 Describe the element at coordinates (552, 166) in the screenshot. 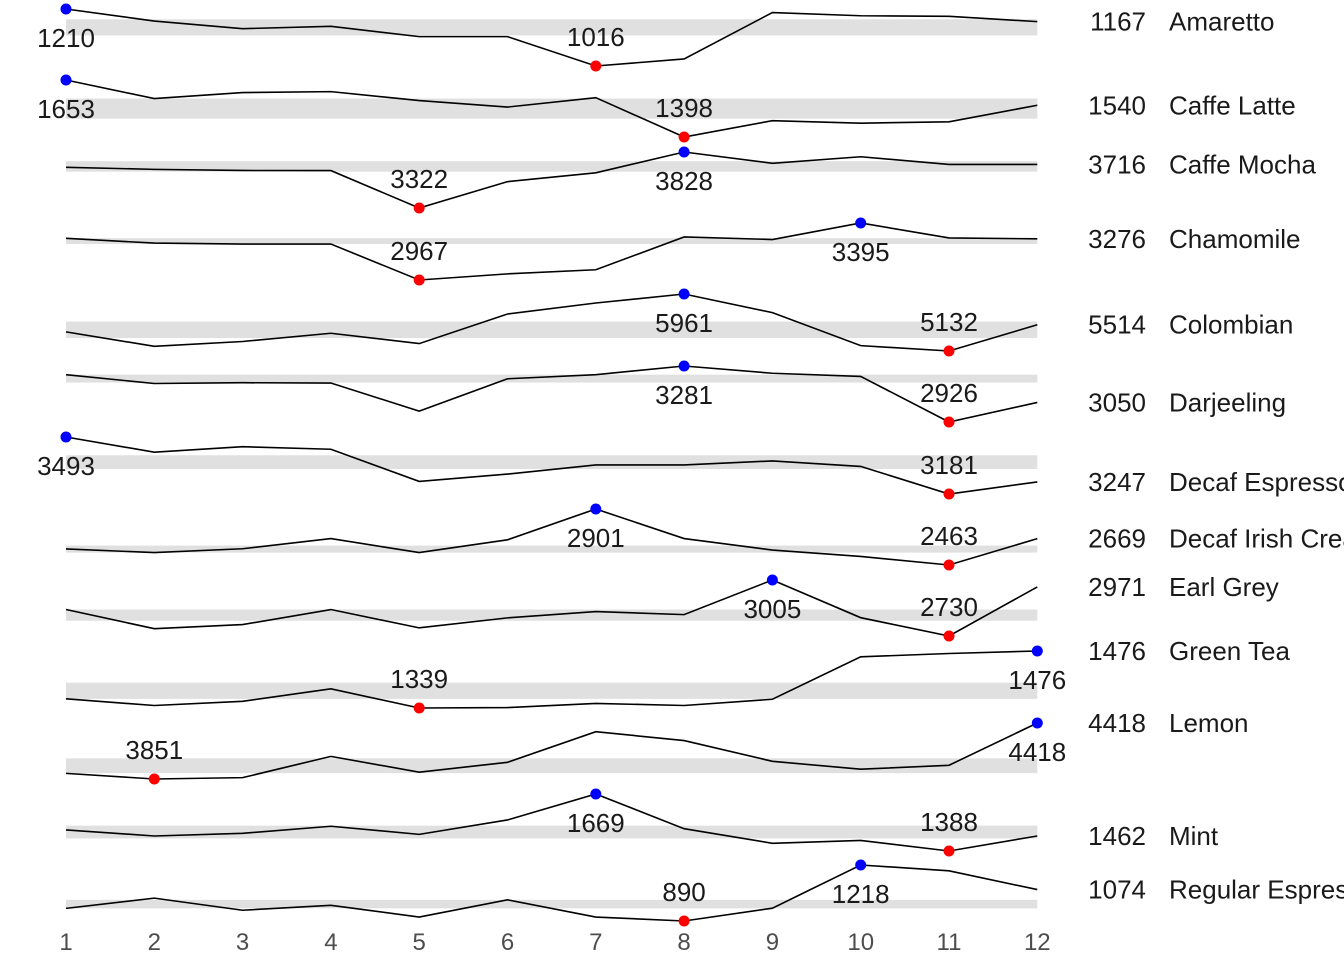

I see `band-caffe-mocha` at that location.